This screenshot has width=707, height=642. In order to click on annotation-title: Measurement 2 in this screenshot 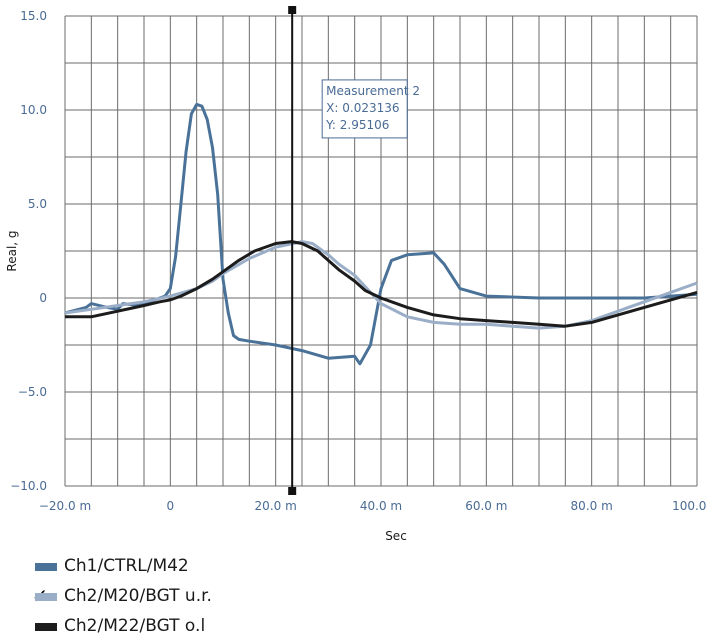, I will do `click(373, 91)`.